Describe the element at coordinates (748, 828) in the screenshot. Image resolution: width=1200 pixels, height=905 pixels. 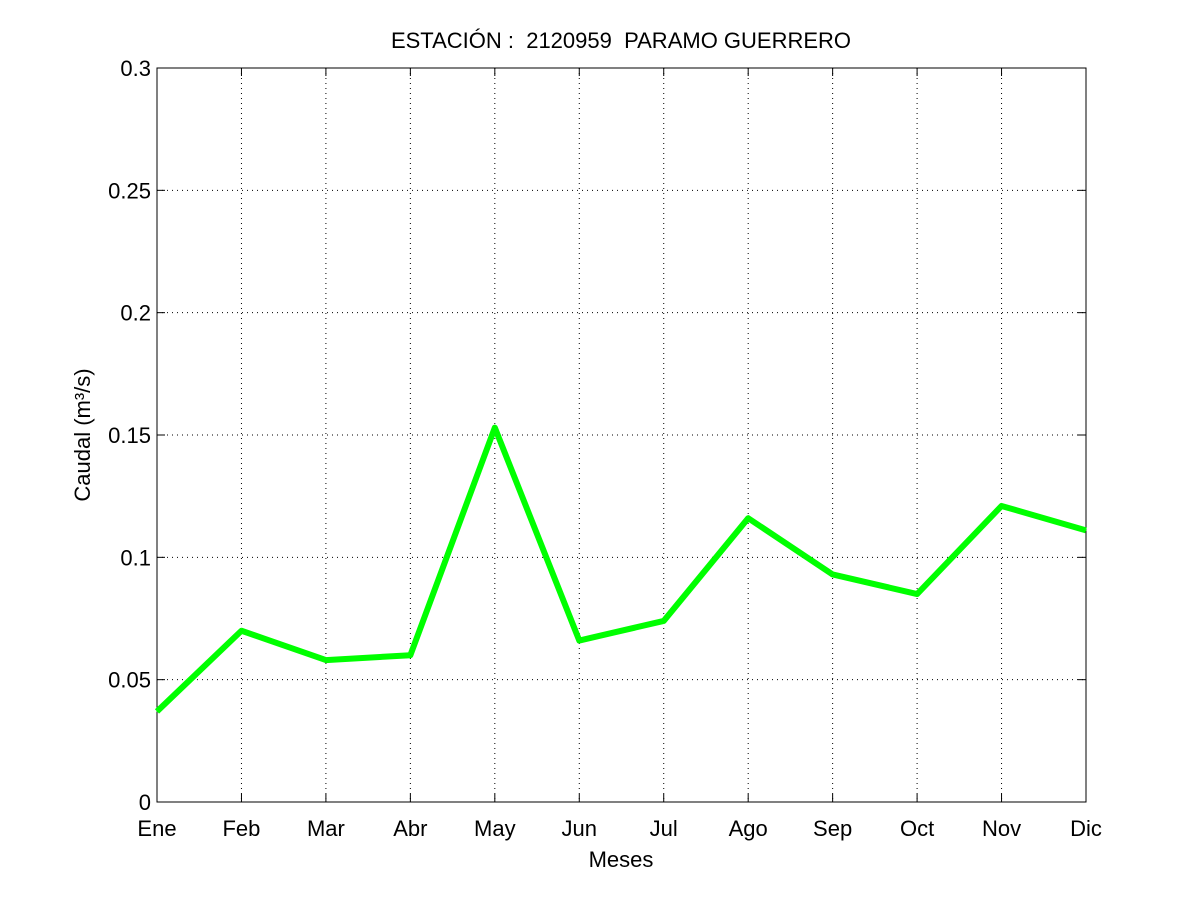
I see `x-tick-label: Ago` at that location.